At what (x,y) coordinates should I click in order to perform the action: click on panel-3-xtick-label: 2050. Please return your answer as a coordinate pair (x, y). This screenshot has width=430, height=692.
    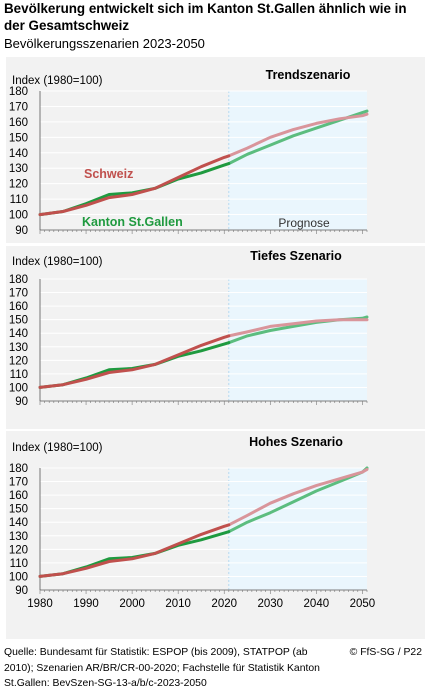
    Looking at the image, I should click on (363, 604).